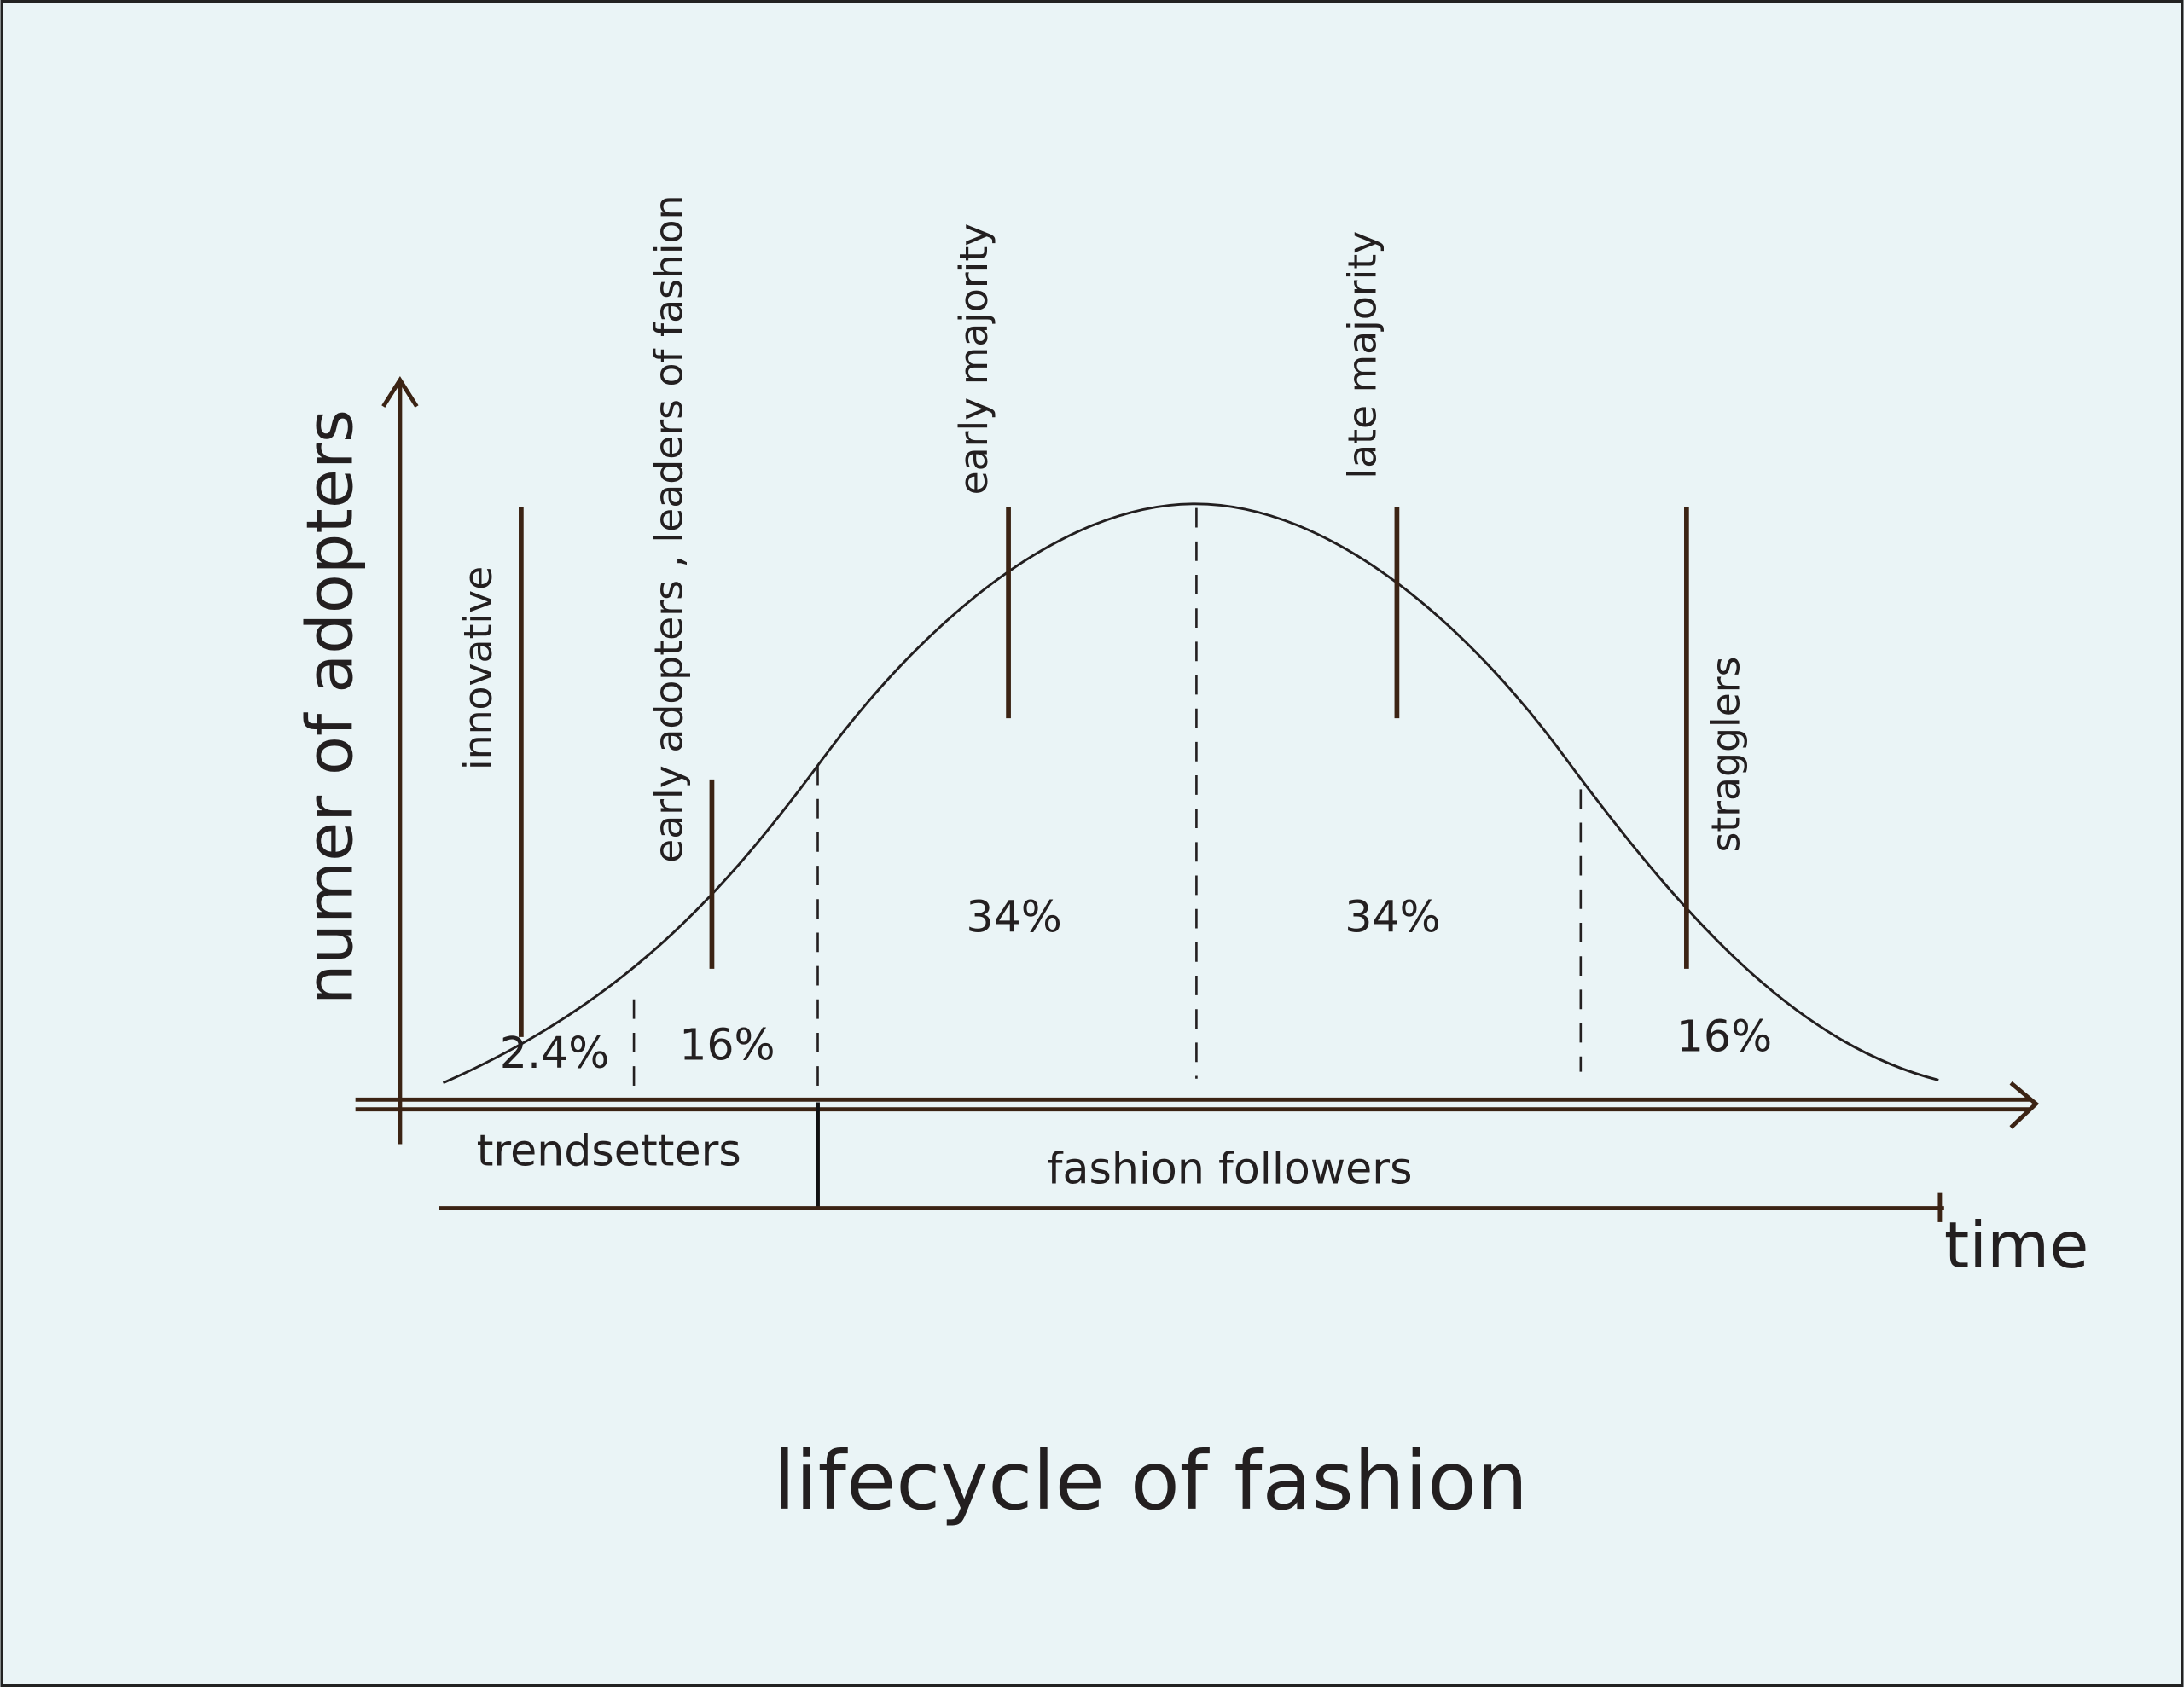  Describe the element at coordinates (670, 529) in the screenshot. I see `segment-label: early adopters , leaders of fashion` at that location.